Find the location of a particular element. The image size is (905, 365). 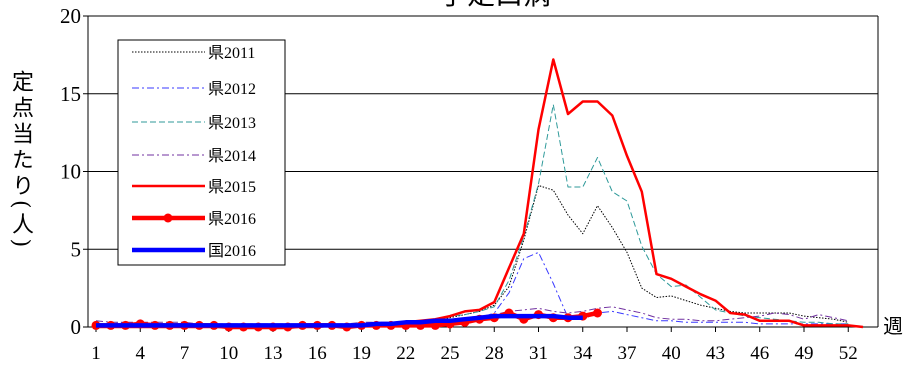

x-tick-label: 10 is located at coordinates (228, 353).